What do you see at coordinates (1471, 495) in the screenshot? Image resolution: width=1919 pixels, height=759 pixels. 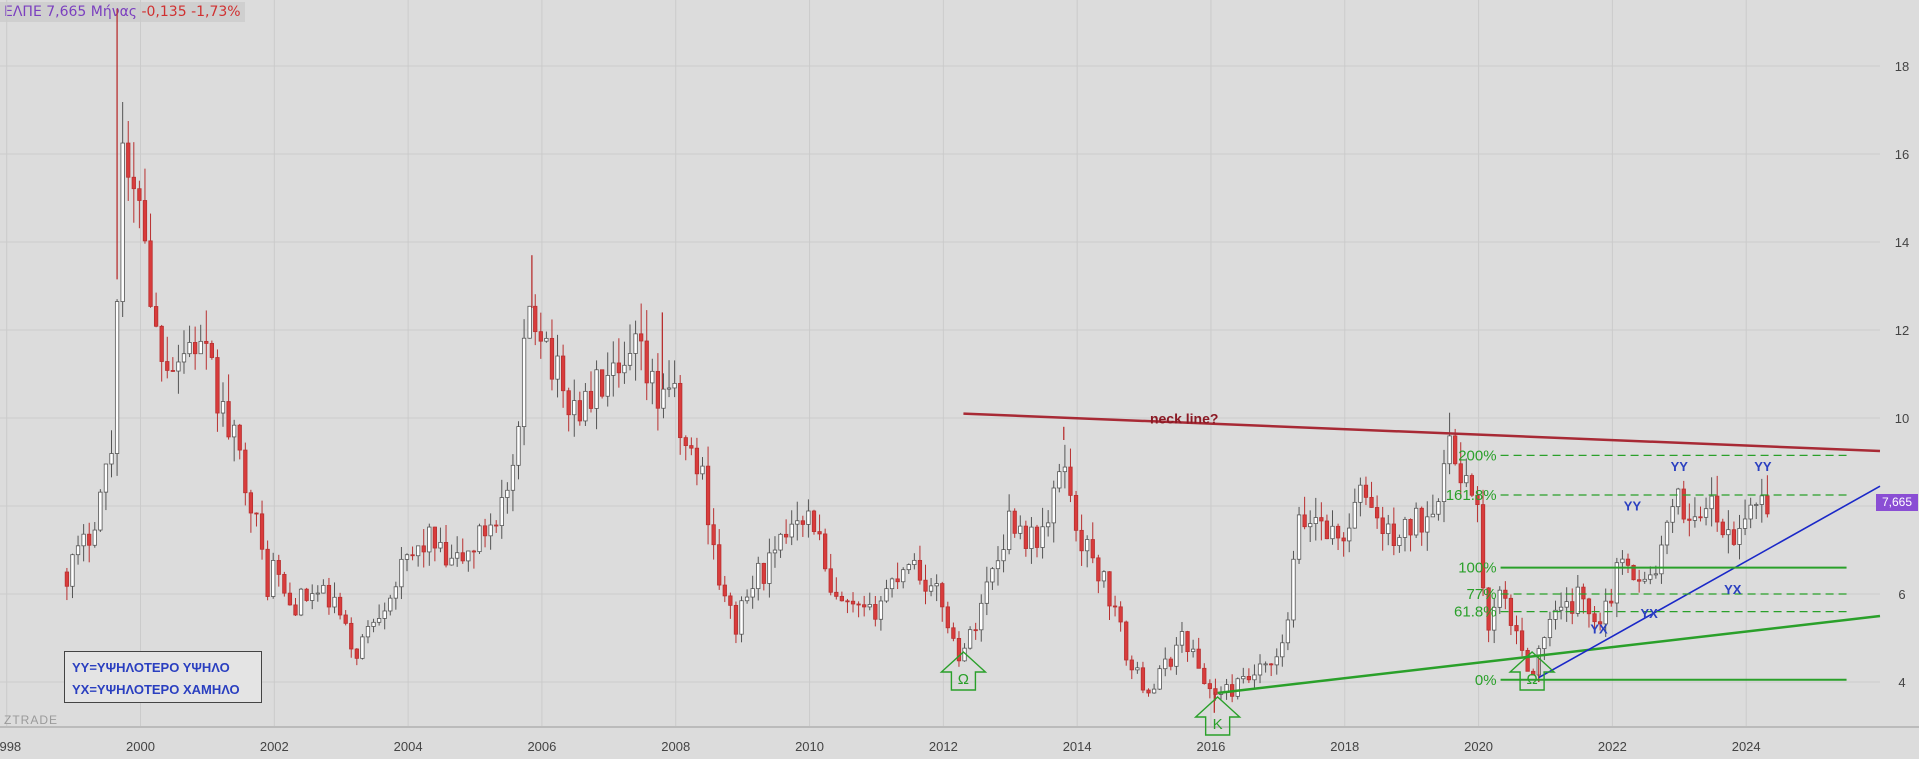 I see `fib-level-label: 161.8%` at bounding box center [1471, 495].